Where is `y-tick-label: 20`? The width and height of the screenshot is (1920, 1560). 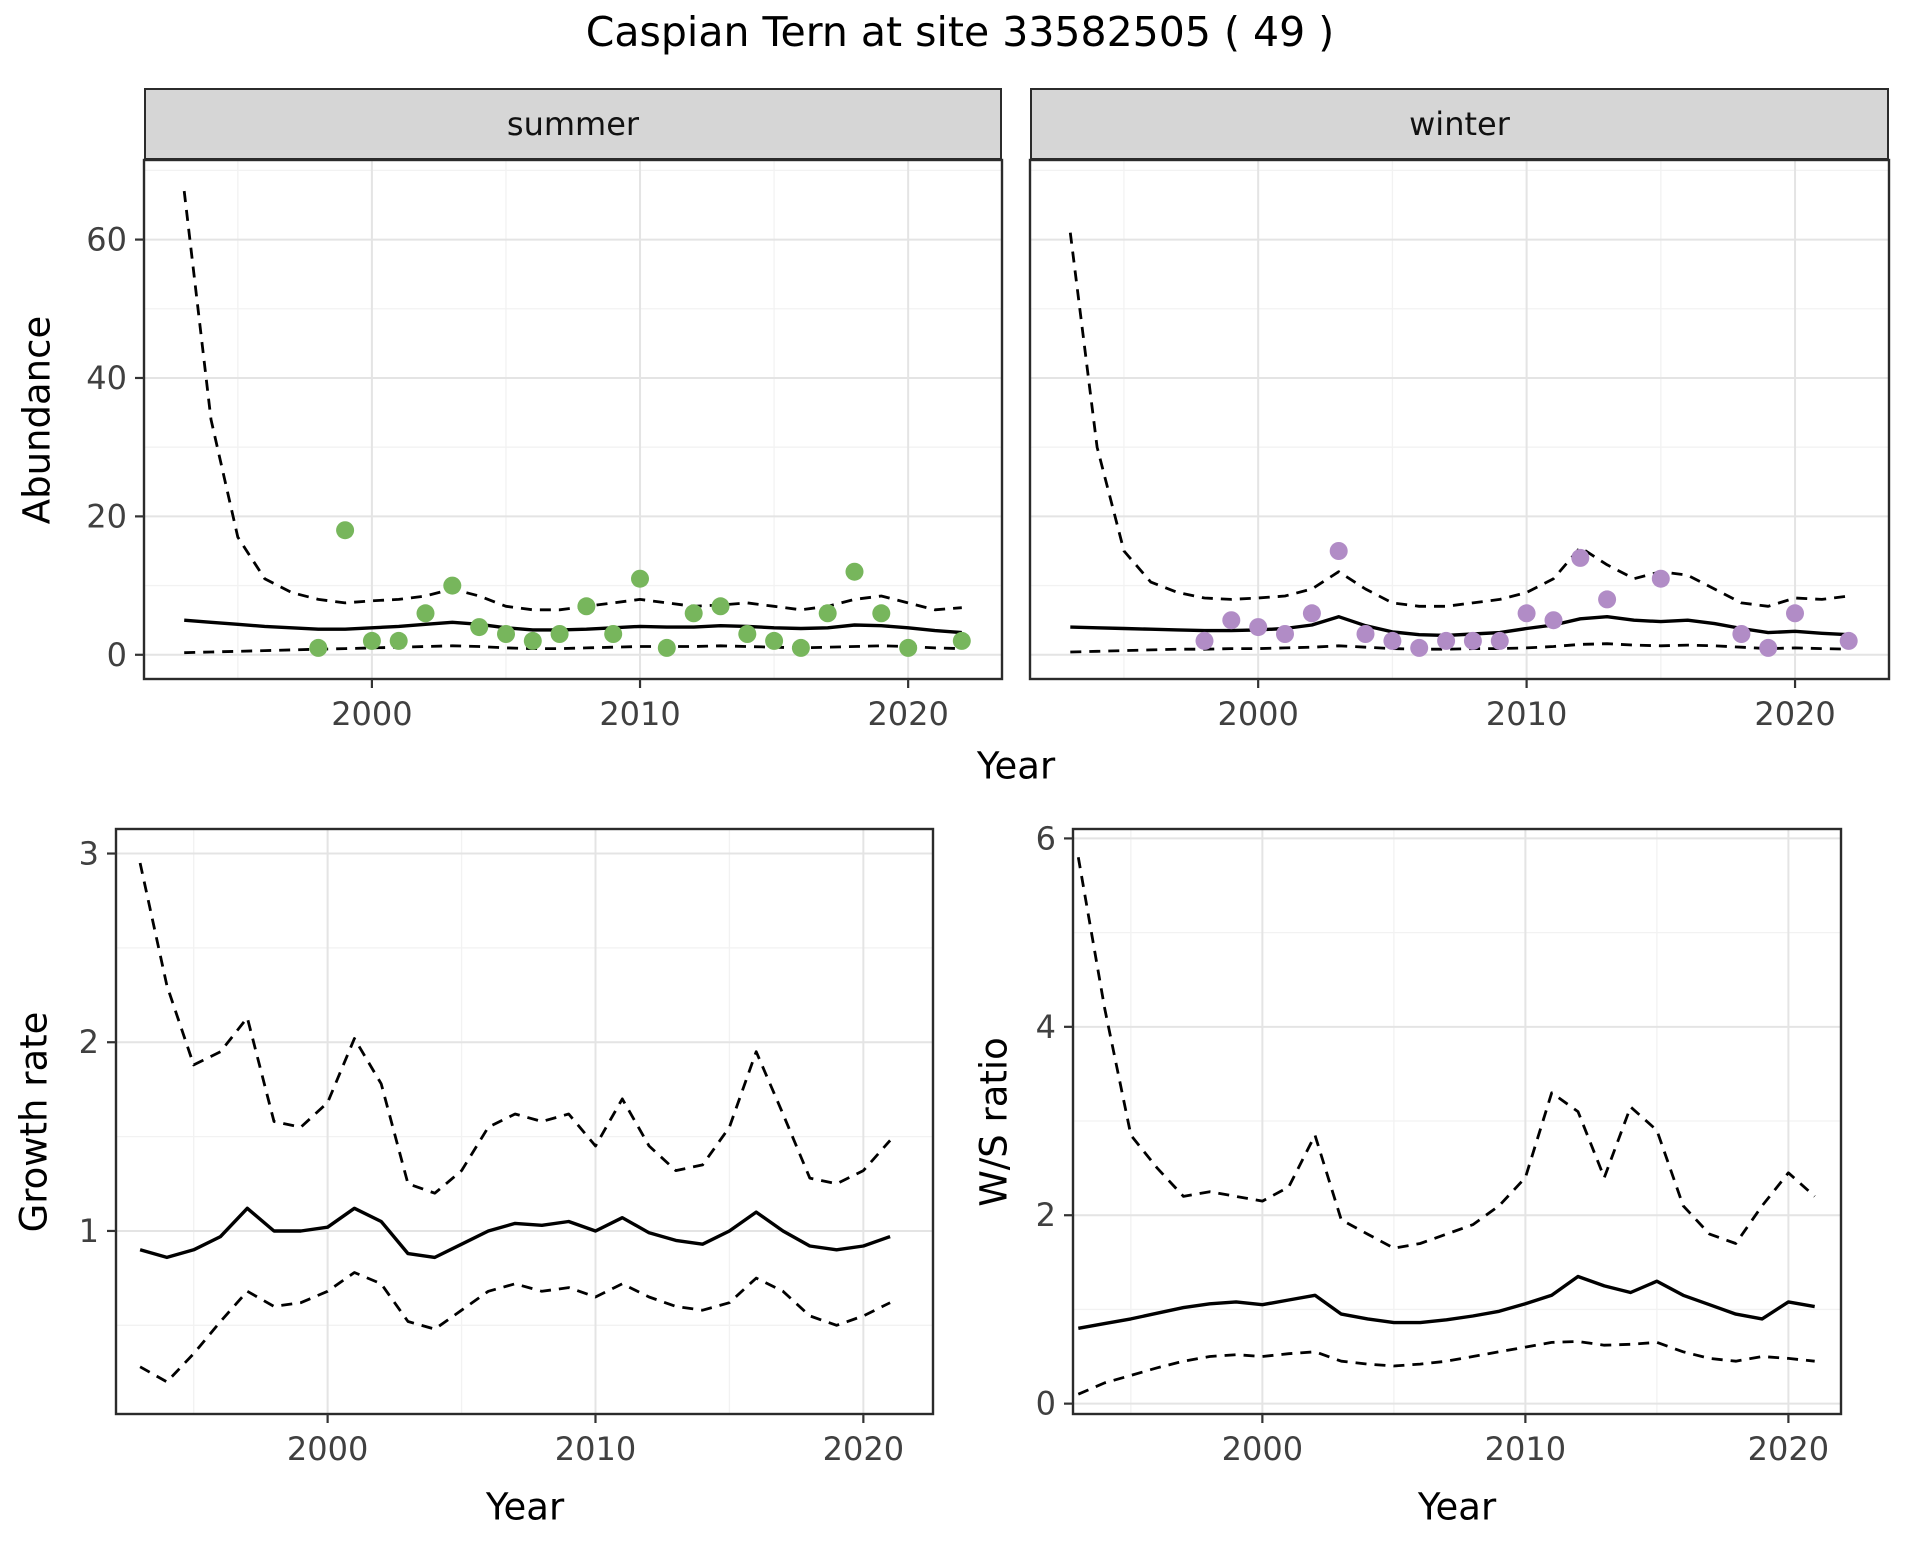
y-tick-label: 20 is located at coordinates (106, 516).